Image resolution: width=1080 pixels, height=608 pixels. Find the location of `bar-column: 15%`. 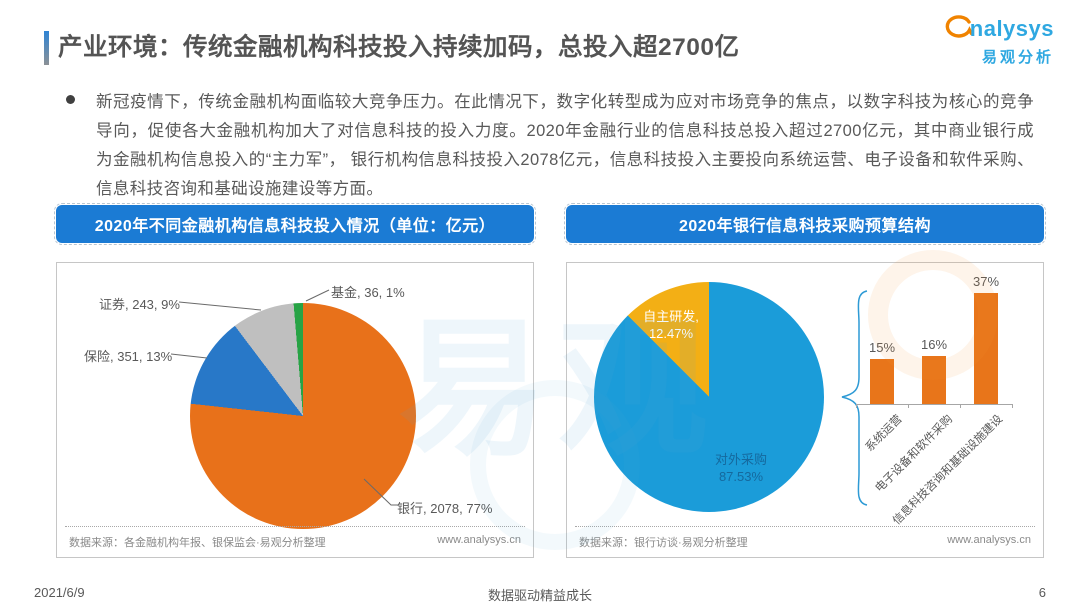

bar-column: 15% is located at coordinates (882, 372).